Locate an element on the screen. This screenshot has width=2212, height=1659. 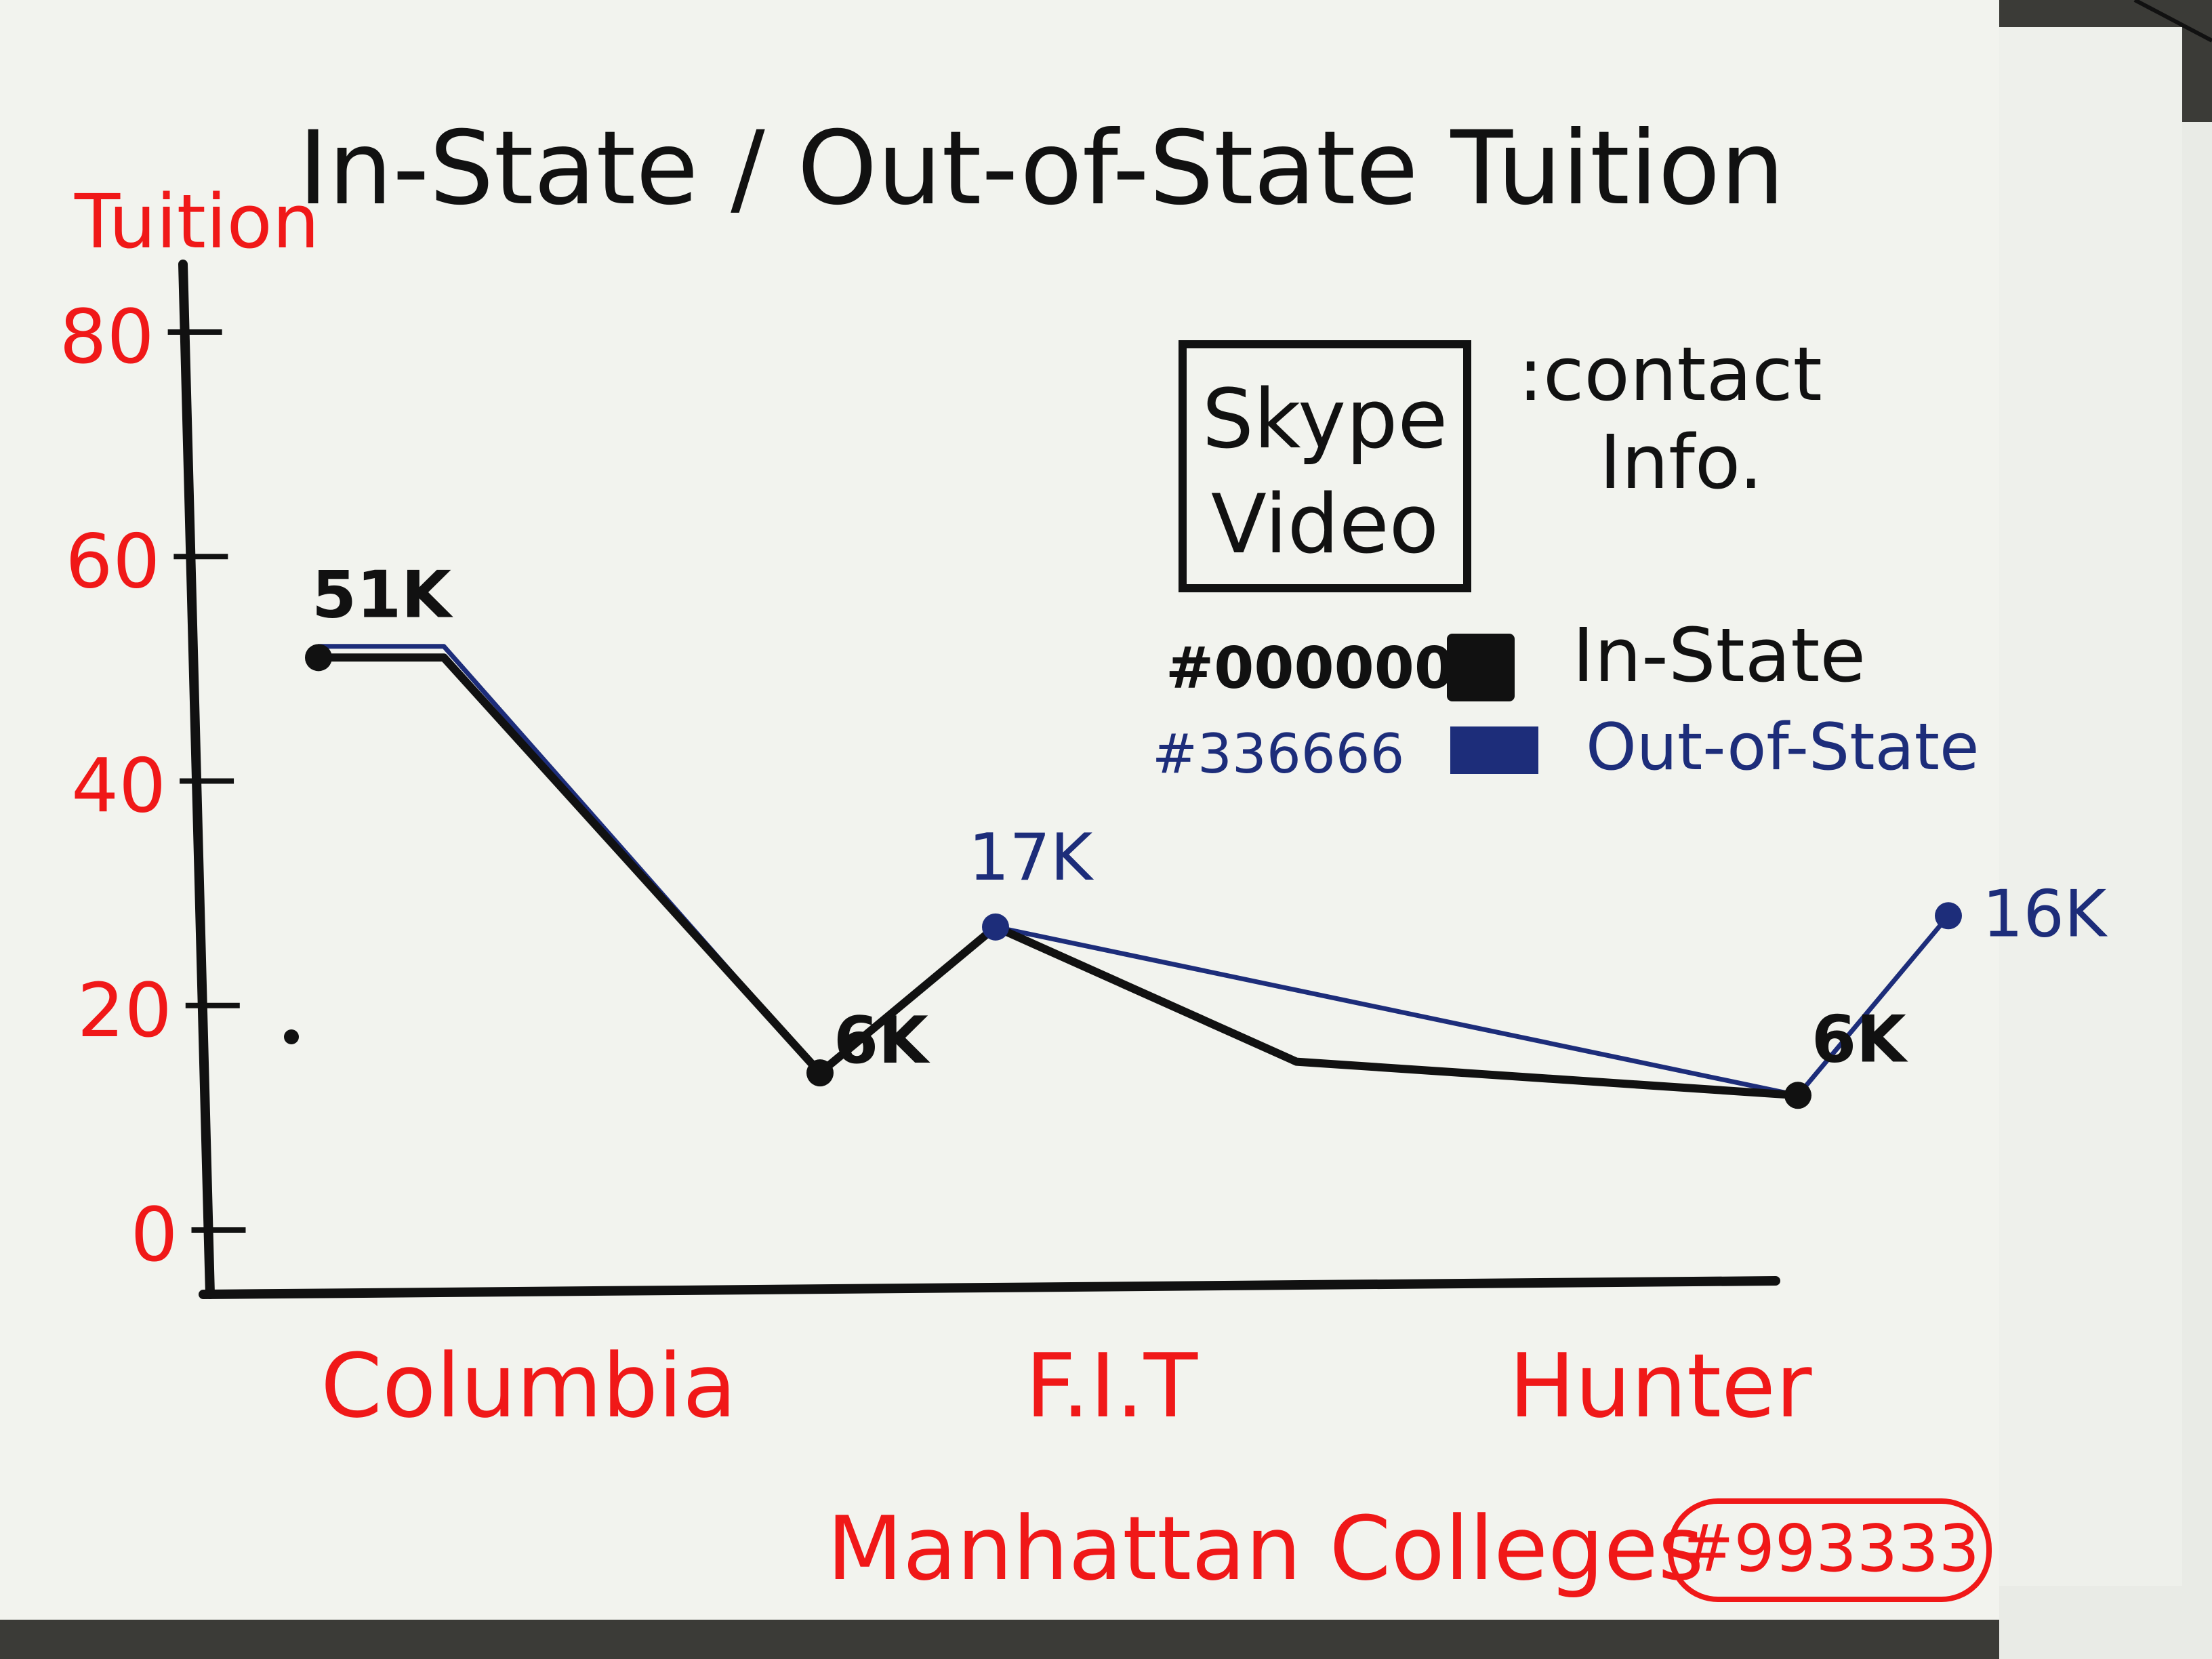
info-caption-line2: Info. is located at coordinates (1681, 462).